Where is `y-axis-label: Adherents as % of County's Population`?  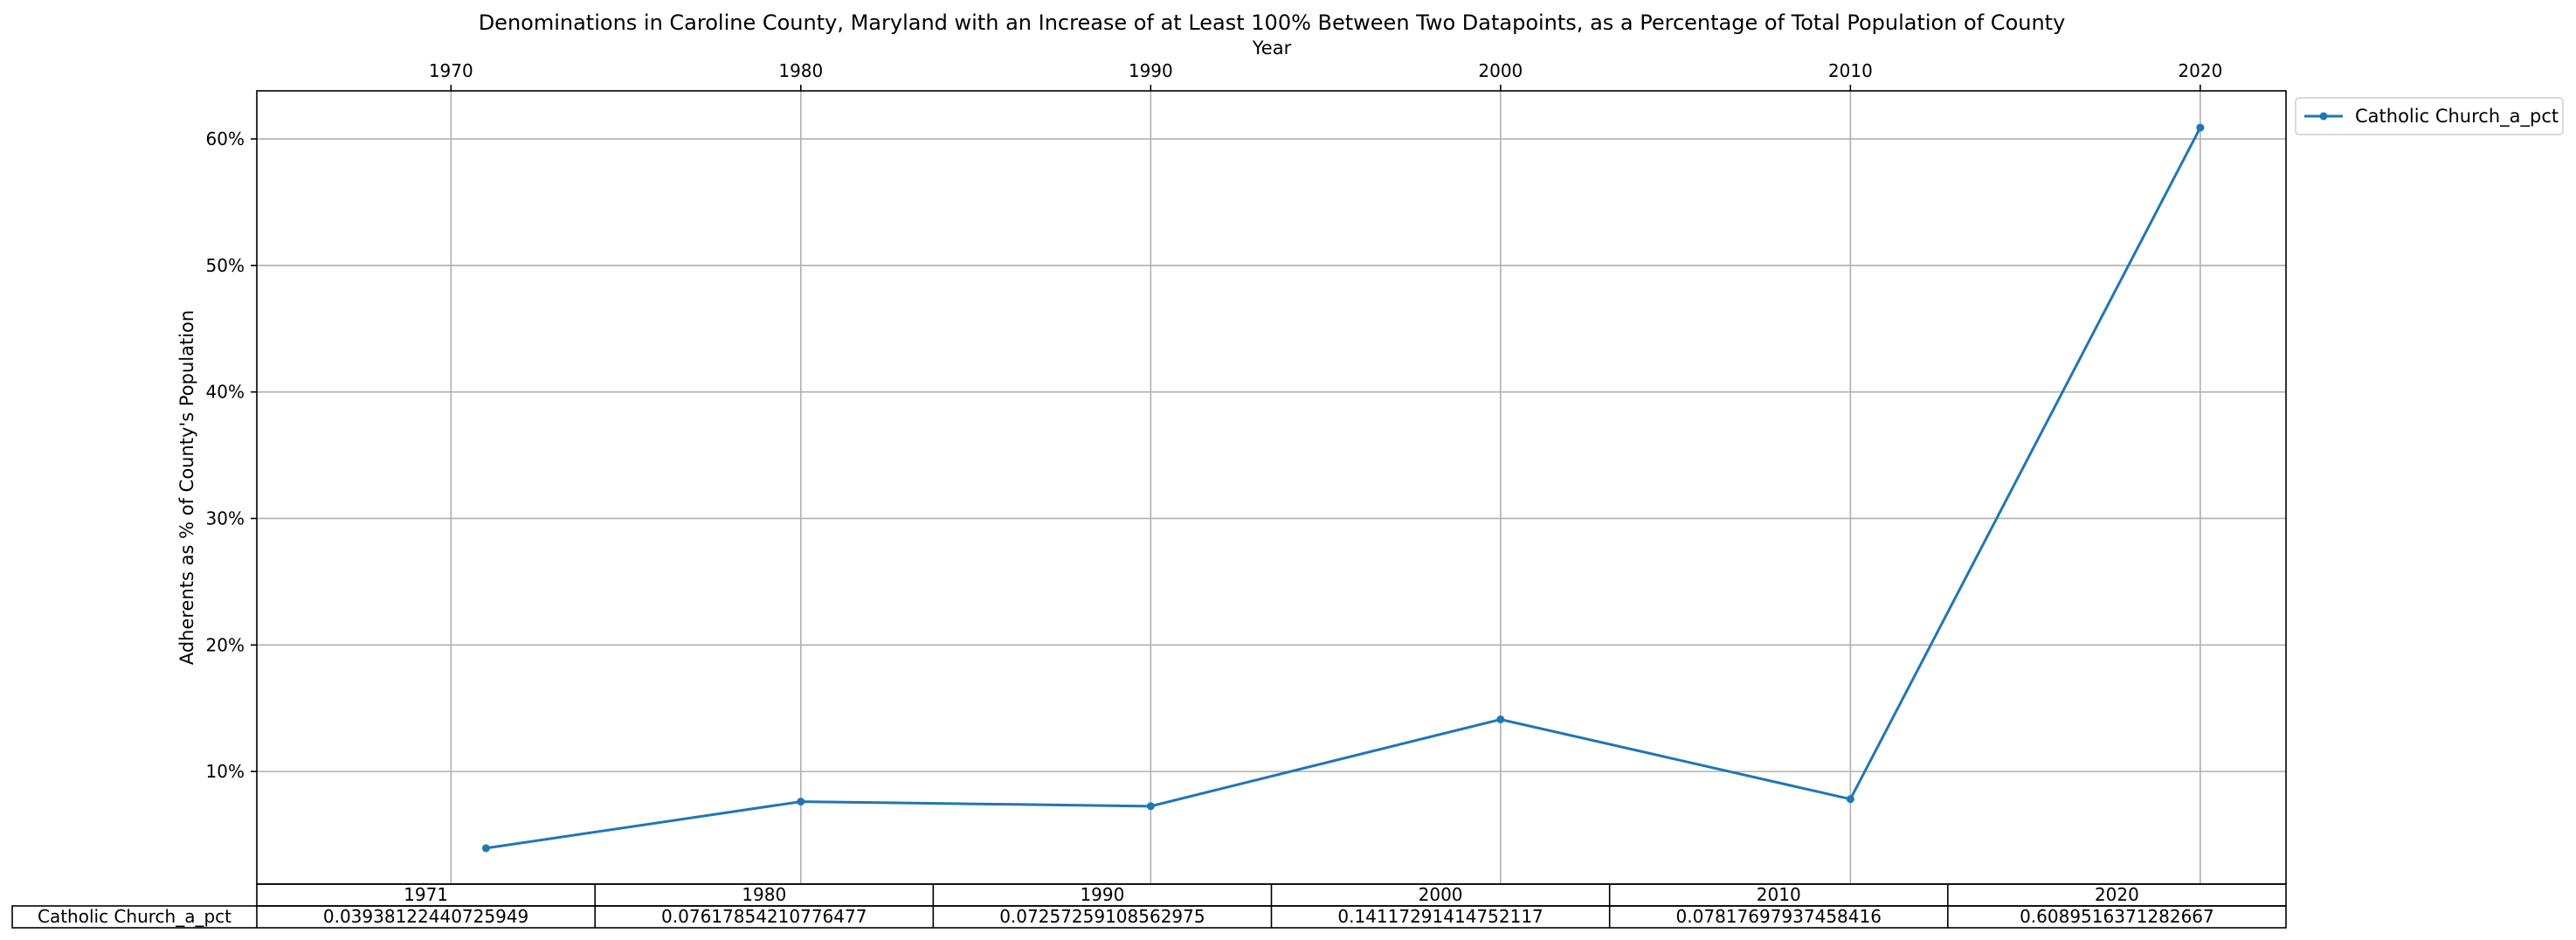 y-axis-label: Adherents as % of County's Population is located at coordinates (186, 487).